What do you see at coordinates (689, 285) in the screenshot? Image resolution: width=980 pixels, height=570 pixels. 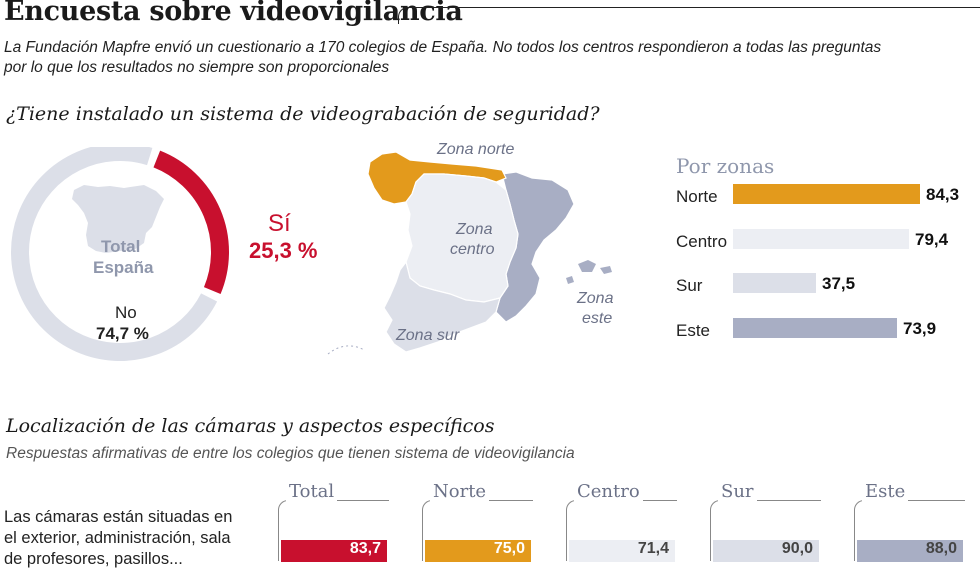 I see `zone-bar-label-sur: Sur` at bounding box center [689, 285].